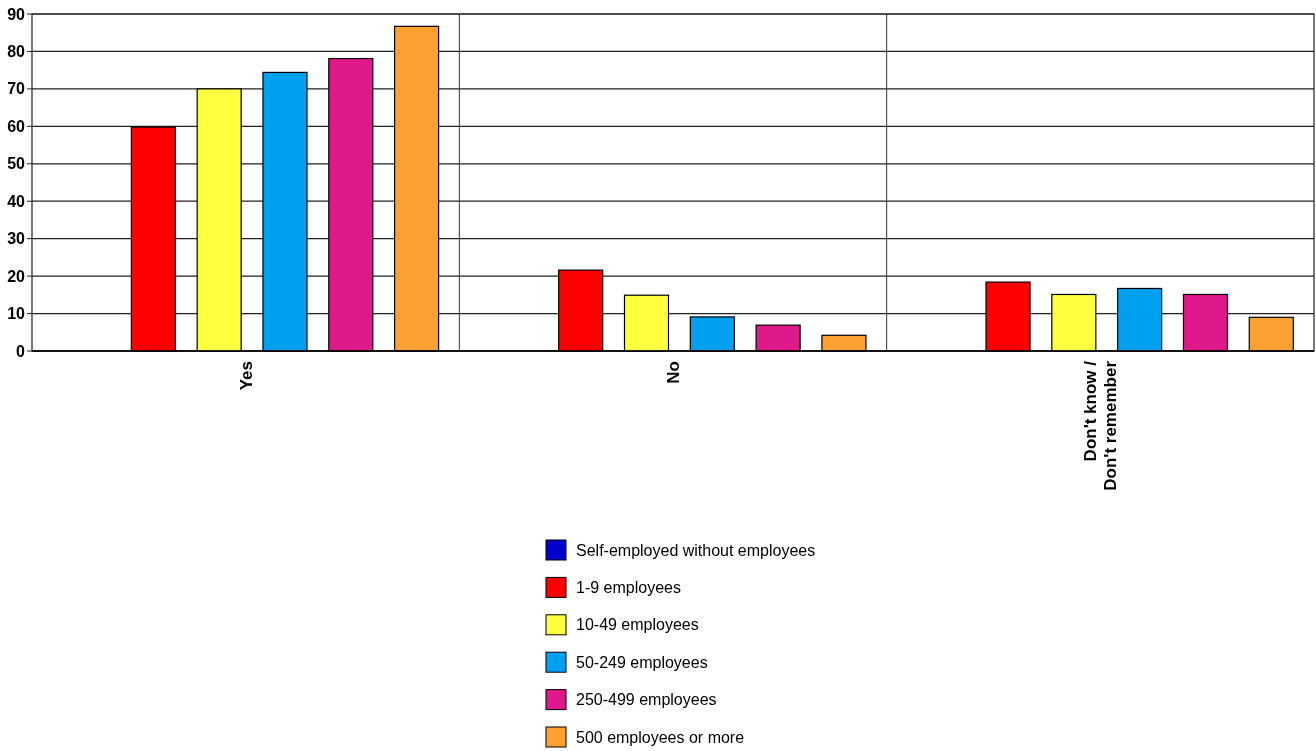 The image size is (1316, 751). I want to click on x-tick-label: No, so click(673, 372).